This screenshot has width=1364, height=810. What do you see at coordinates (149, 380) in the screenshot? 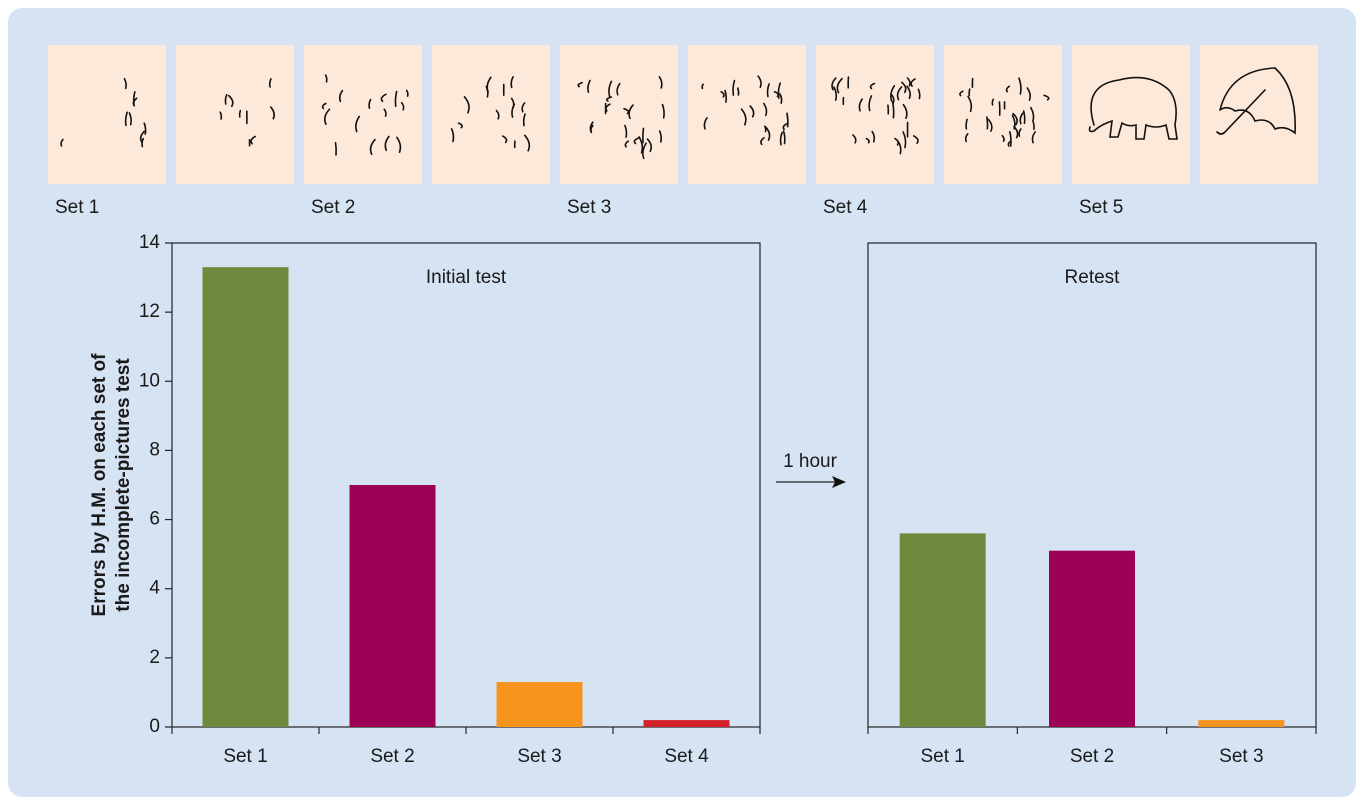
I see `y-tick-label: 10` at bounding box center [149, 380].